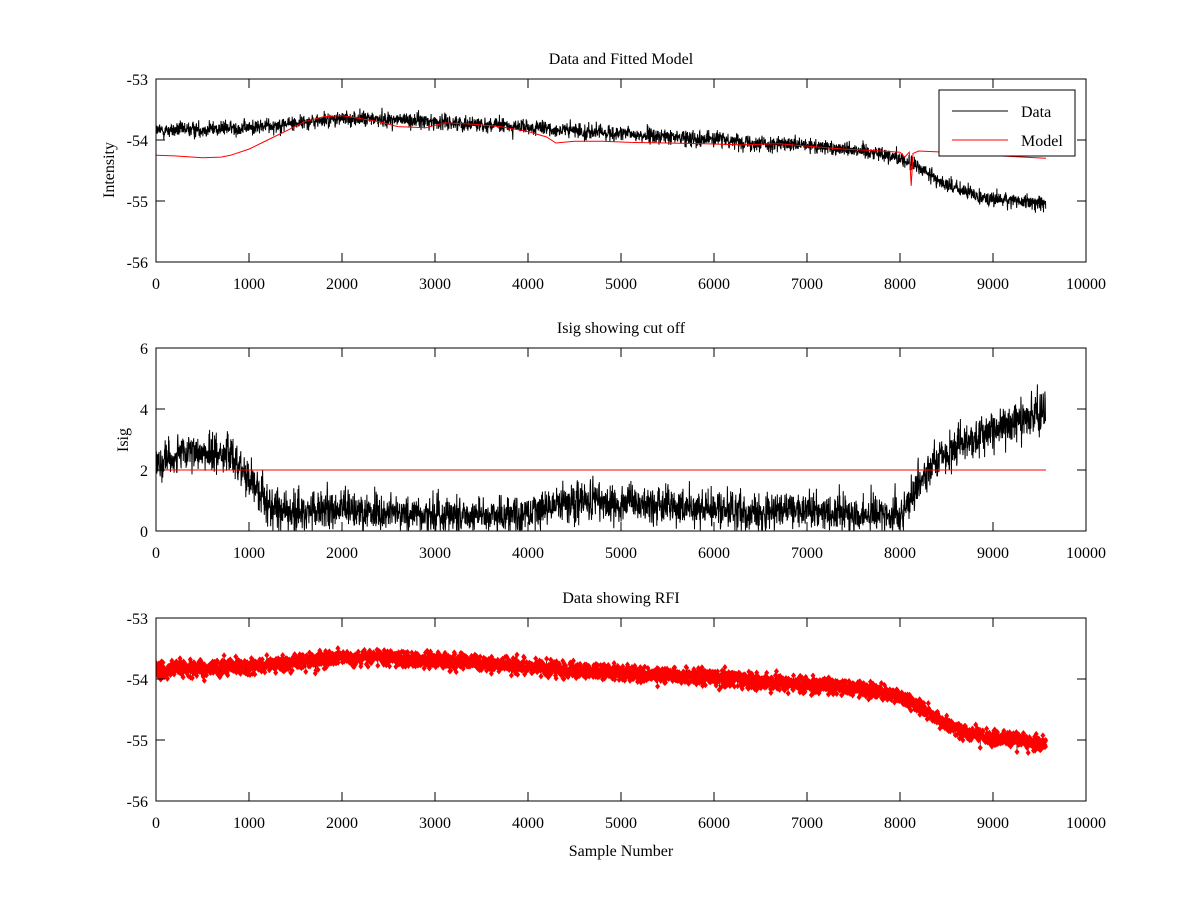 The width and height of the screenshot is (1200, 900). Describe the element at coordinates (144, 532) in the screenshot. I see `y-tick-label: 0` at that location.